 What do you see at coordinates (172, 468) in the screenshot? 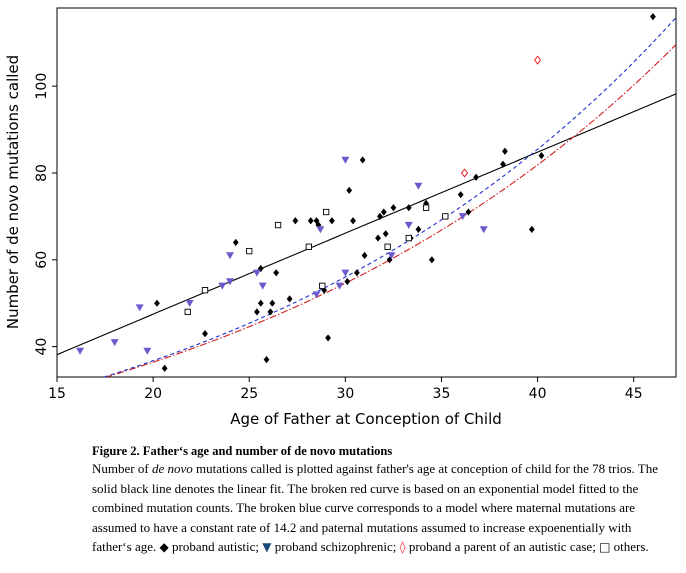
I see `caption-text-italic: de novo` at bounding box center [172, 468].